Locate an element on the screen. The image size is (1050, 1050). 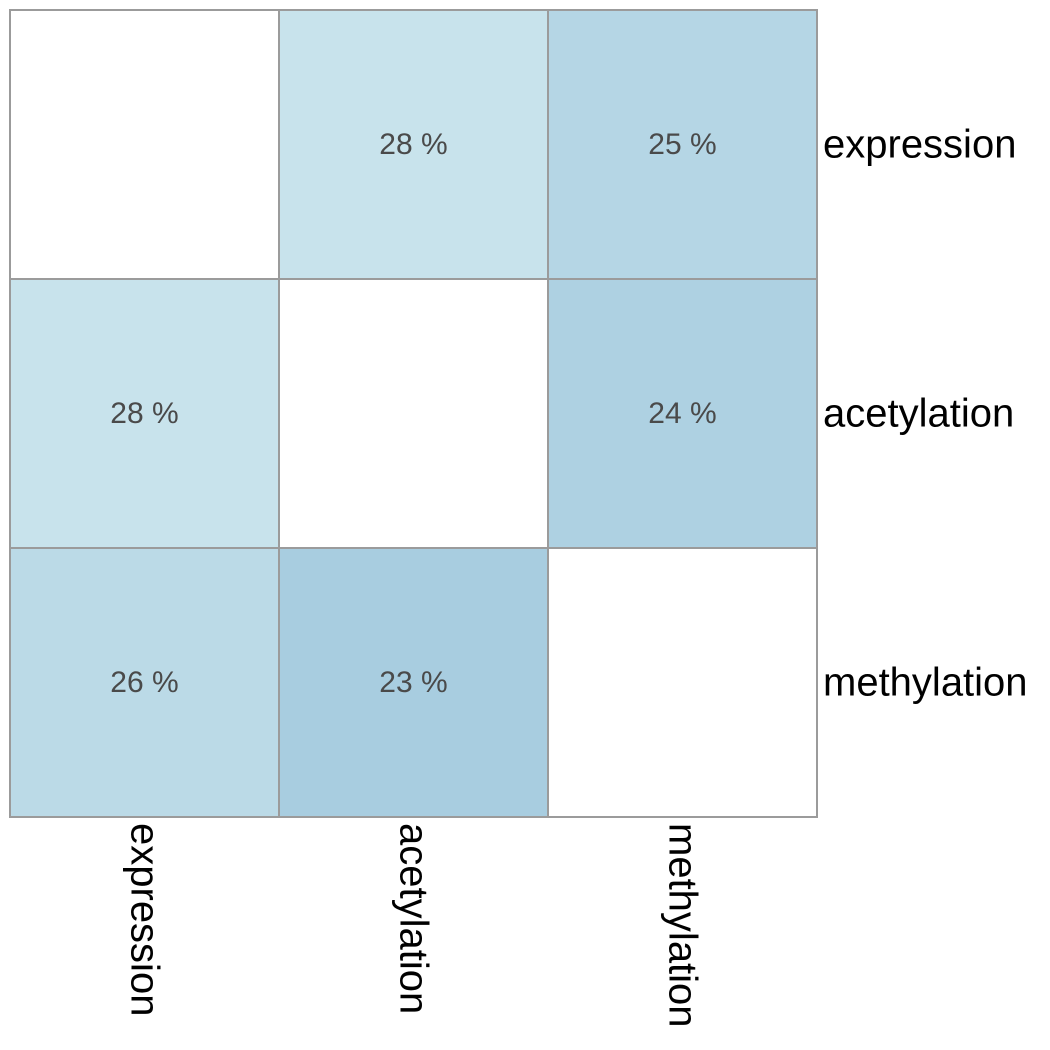
cell-value-label: 24 % is located at coordinates (682, 413).